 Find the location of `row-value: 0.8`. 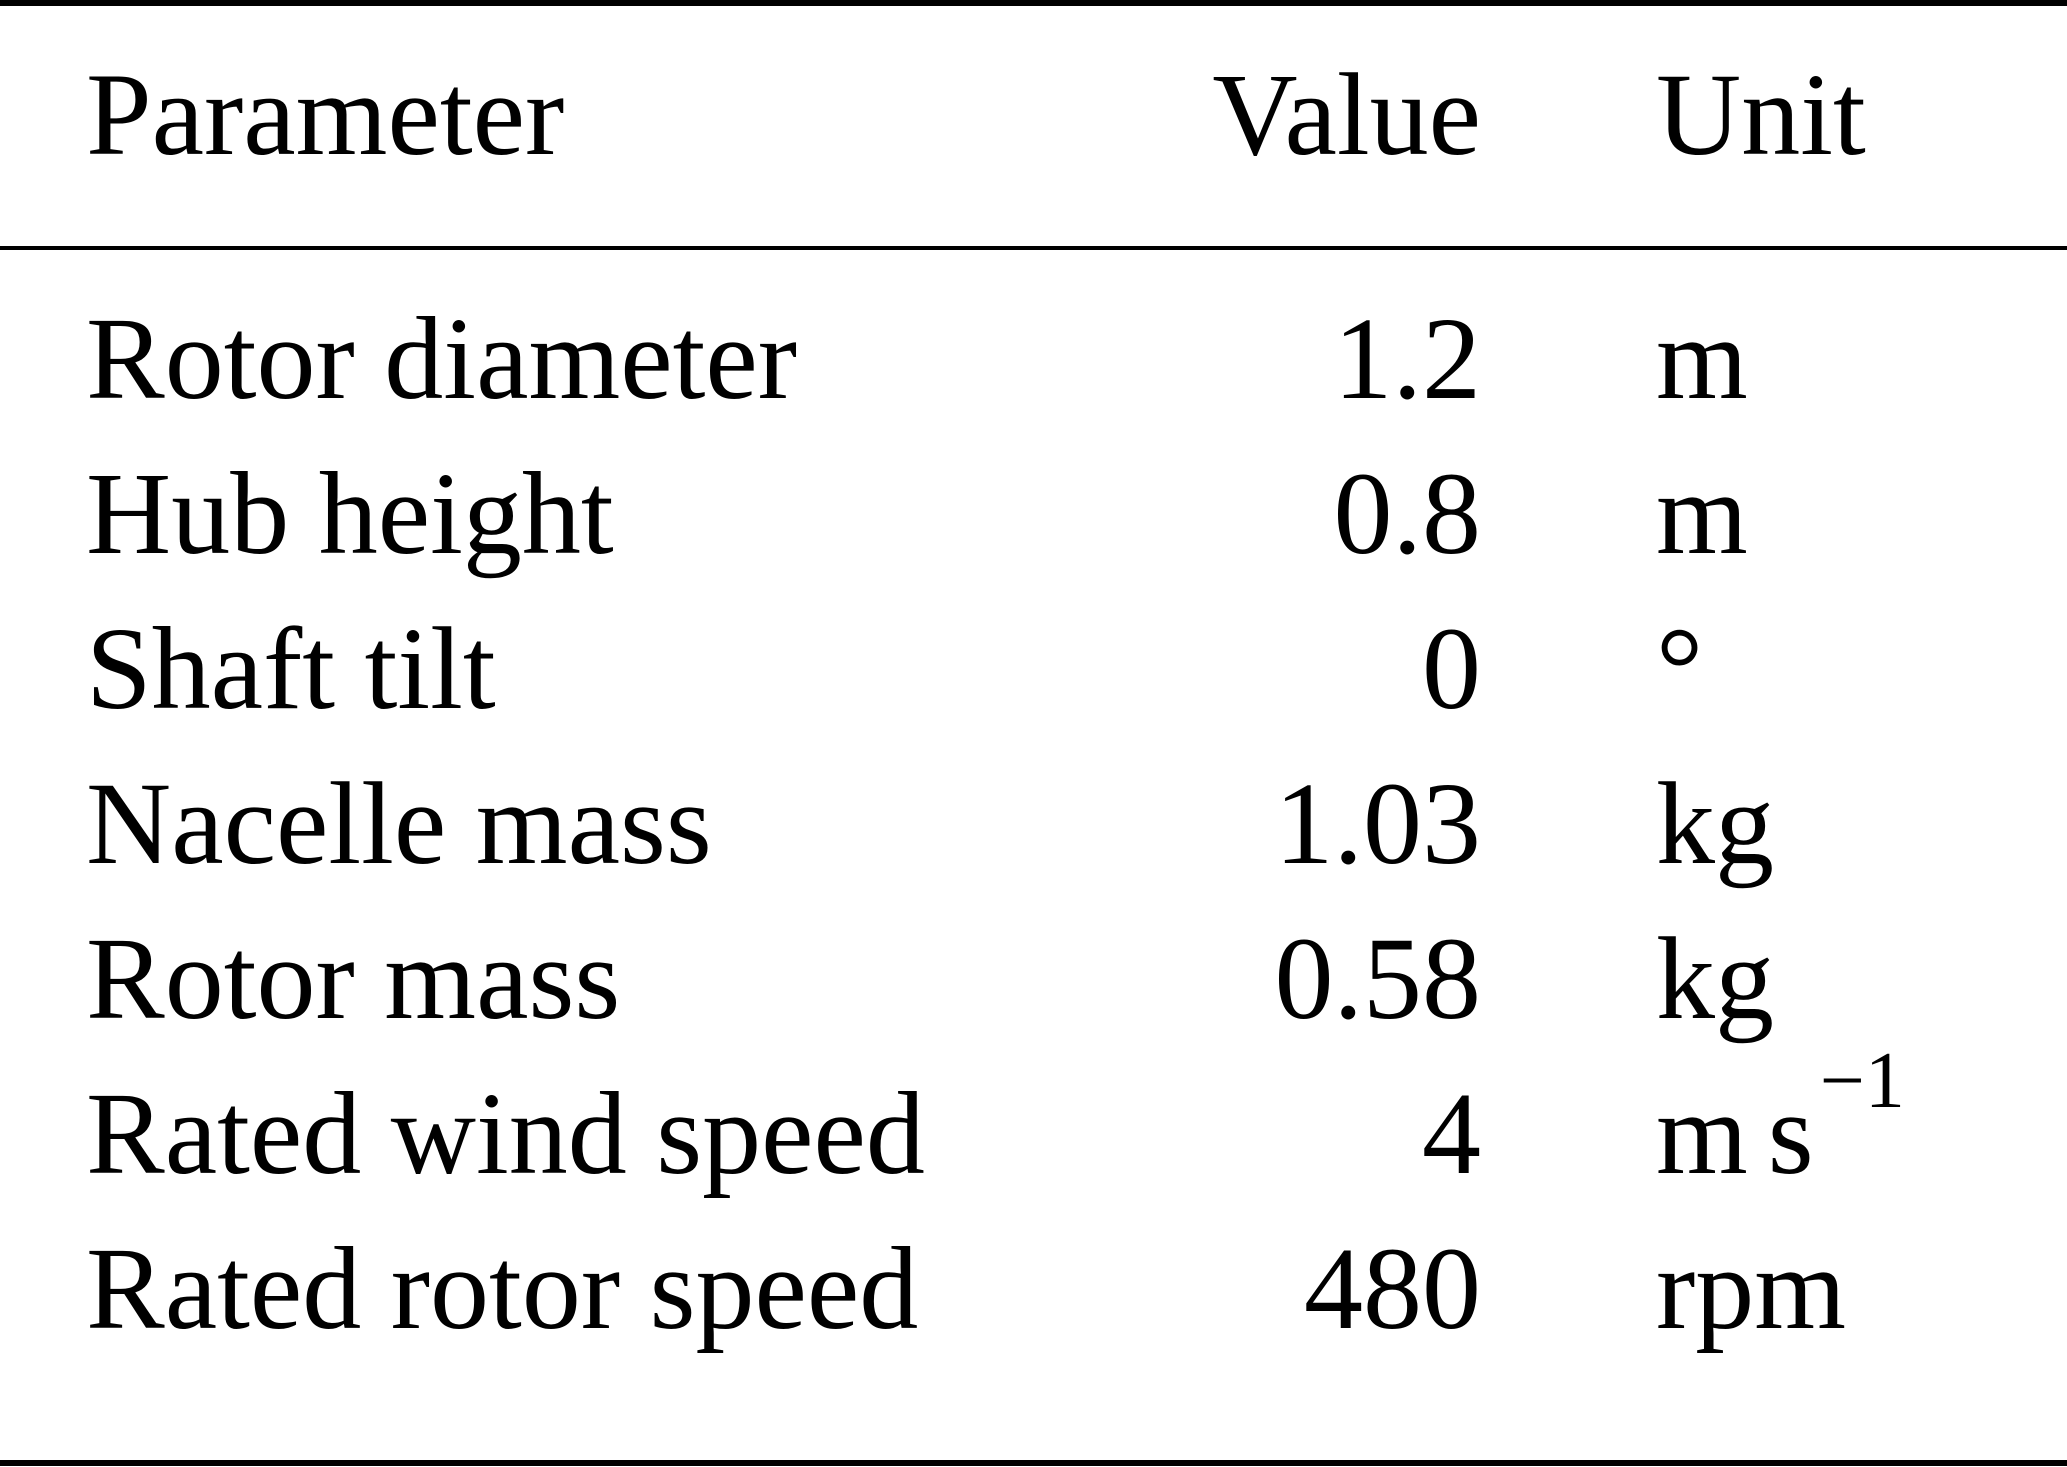

row-value: 0.8 is located at coordinates (1407, 513).